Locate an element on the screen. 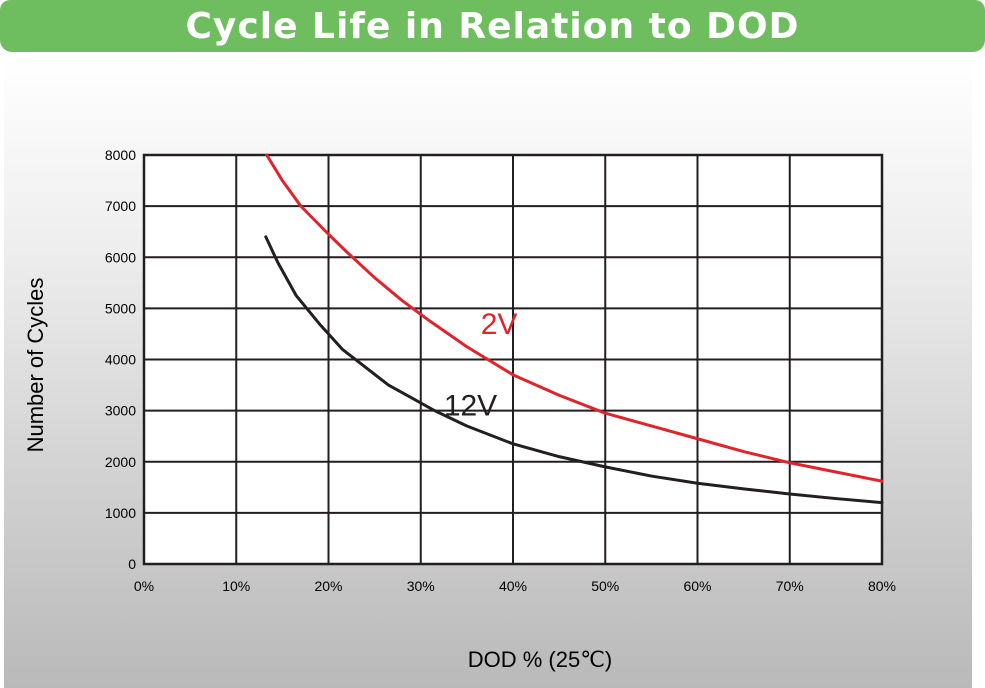 Image resolution: width=985 pixels, height=688 pixels. series-labels: 2V 12V is located at coordinates (481, 365).